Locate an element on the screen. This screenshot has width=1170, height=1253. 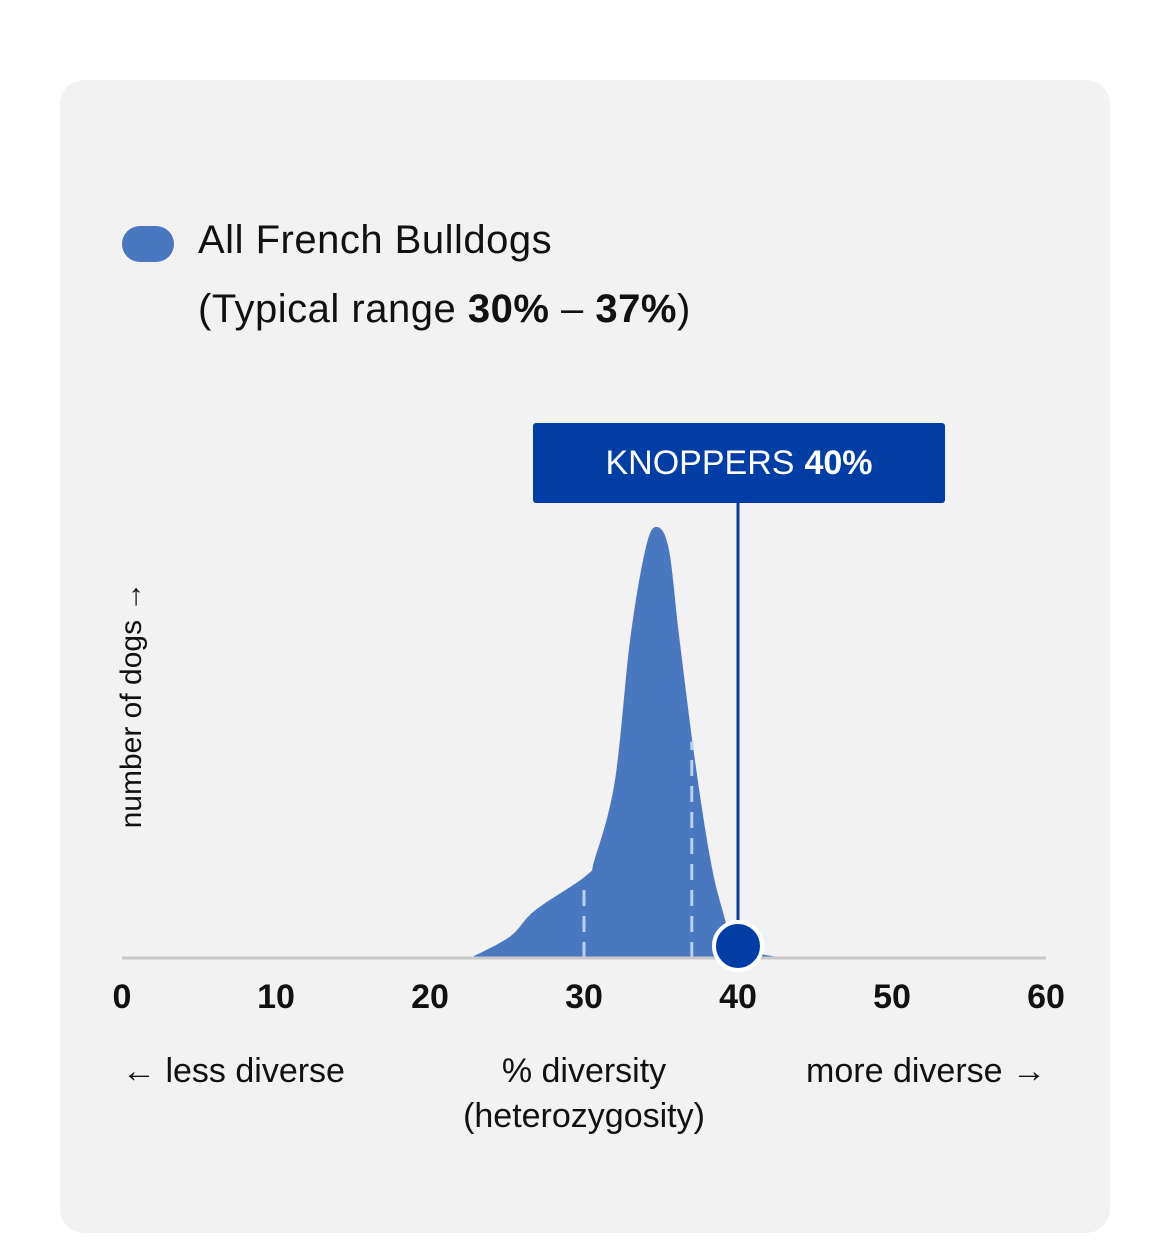
x-tick-label: 0 is located at coordinates (122, 997).